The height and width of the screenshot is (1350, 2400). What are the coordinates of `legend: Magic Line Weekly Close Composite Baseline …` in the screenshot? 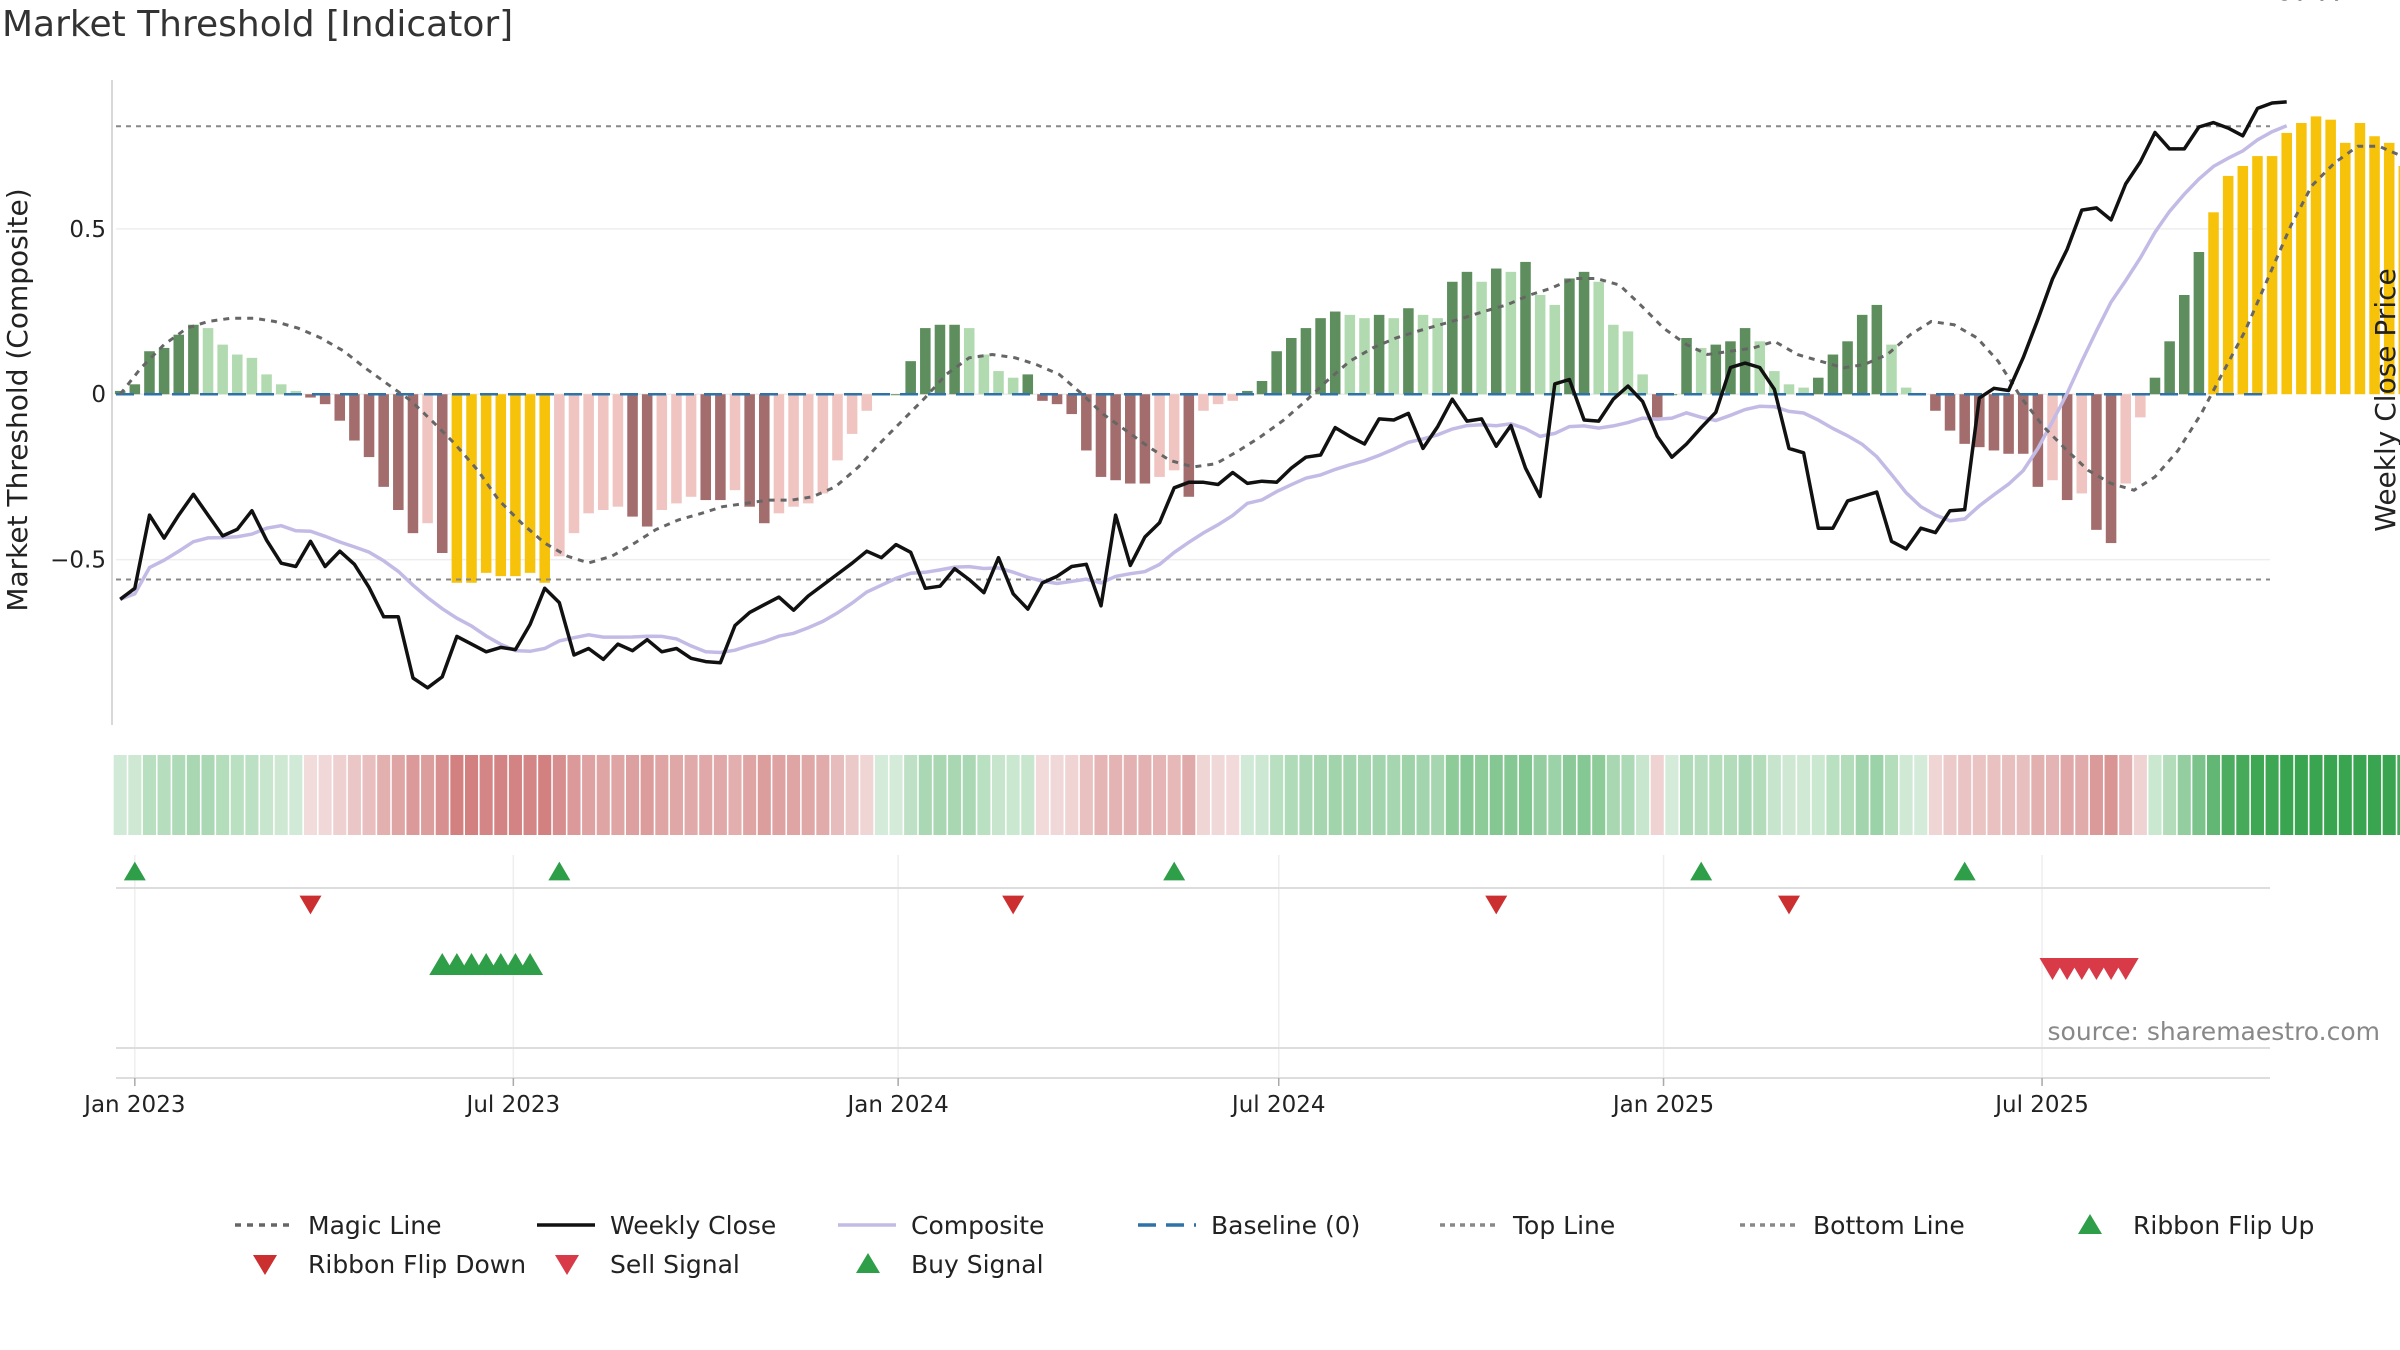 It's located at (1274, 1245).